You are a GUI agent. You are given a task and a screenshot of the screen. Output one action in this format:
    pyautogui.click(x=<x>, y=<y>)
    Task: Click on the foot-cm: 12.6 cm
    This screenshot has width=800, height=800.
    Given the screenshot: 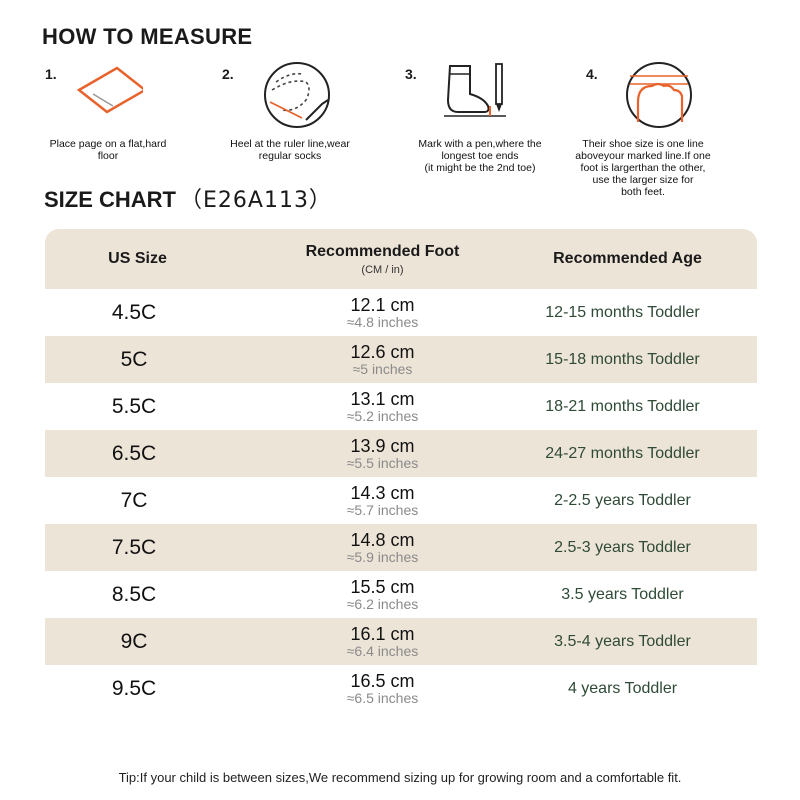 What is the action you would take?
    pyautogui.click(x=382, y=351)
    